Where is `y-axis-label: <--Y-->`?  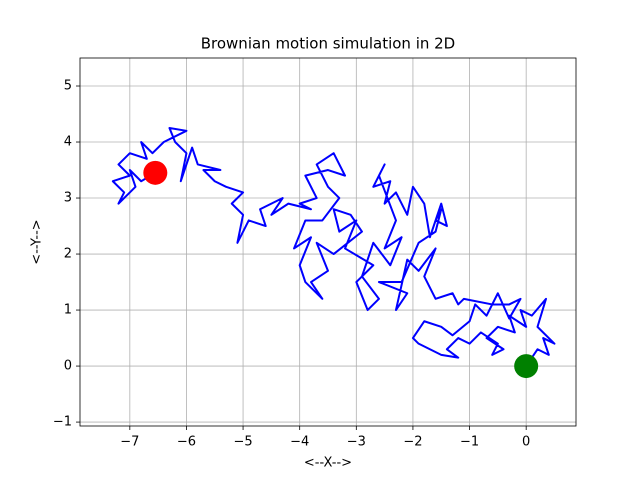
y-axis-label: <--Y--> is located at coordinates (37, 241).